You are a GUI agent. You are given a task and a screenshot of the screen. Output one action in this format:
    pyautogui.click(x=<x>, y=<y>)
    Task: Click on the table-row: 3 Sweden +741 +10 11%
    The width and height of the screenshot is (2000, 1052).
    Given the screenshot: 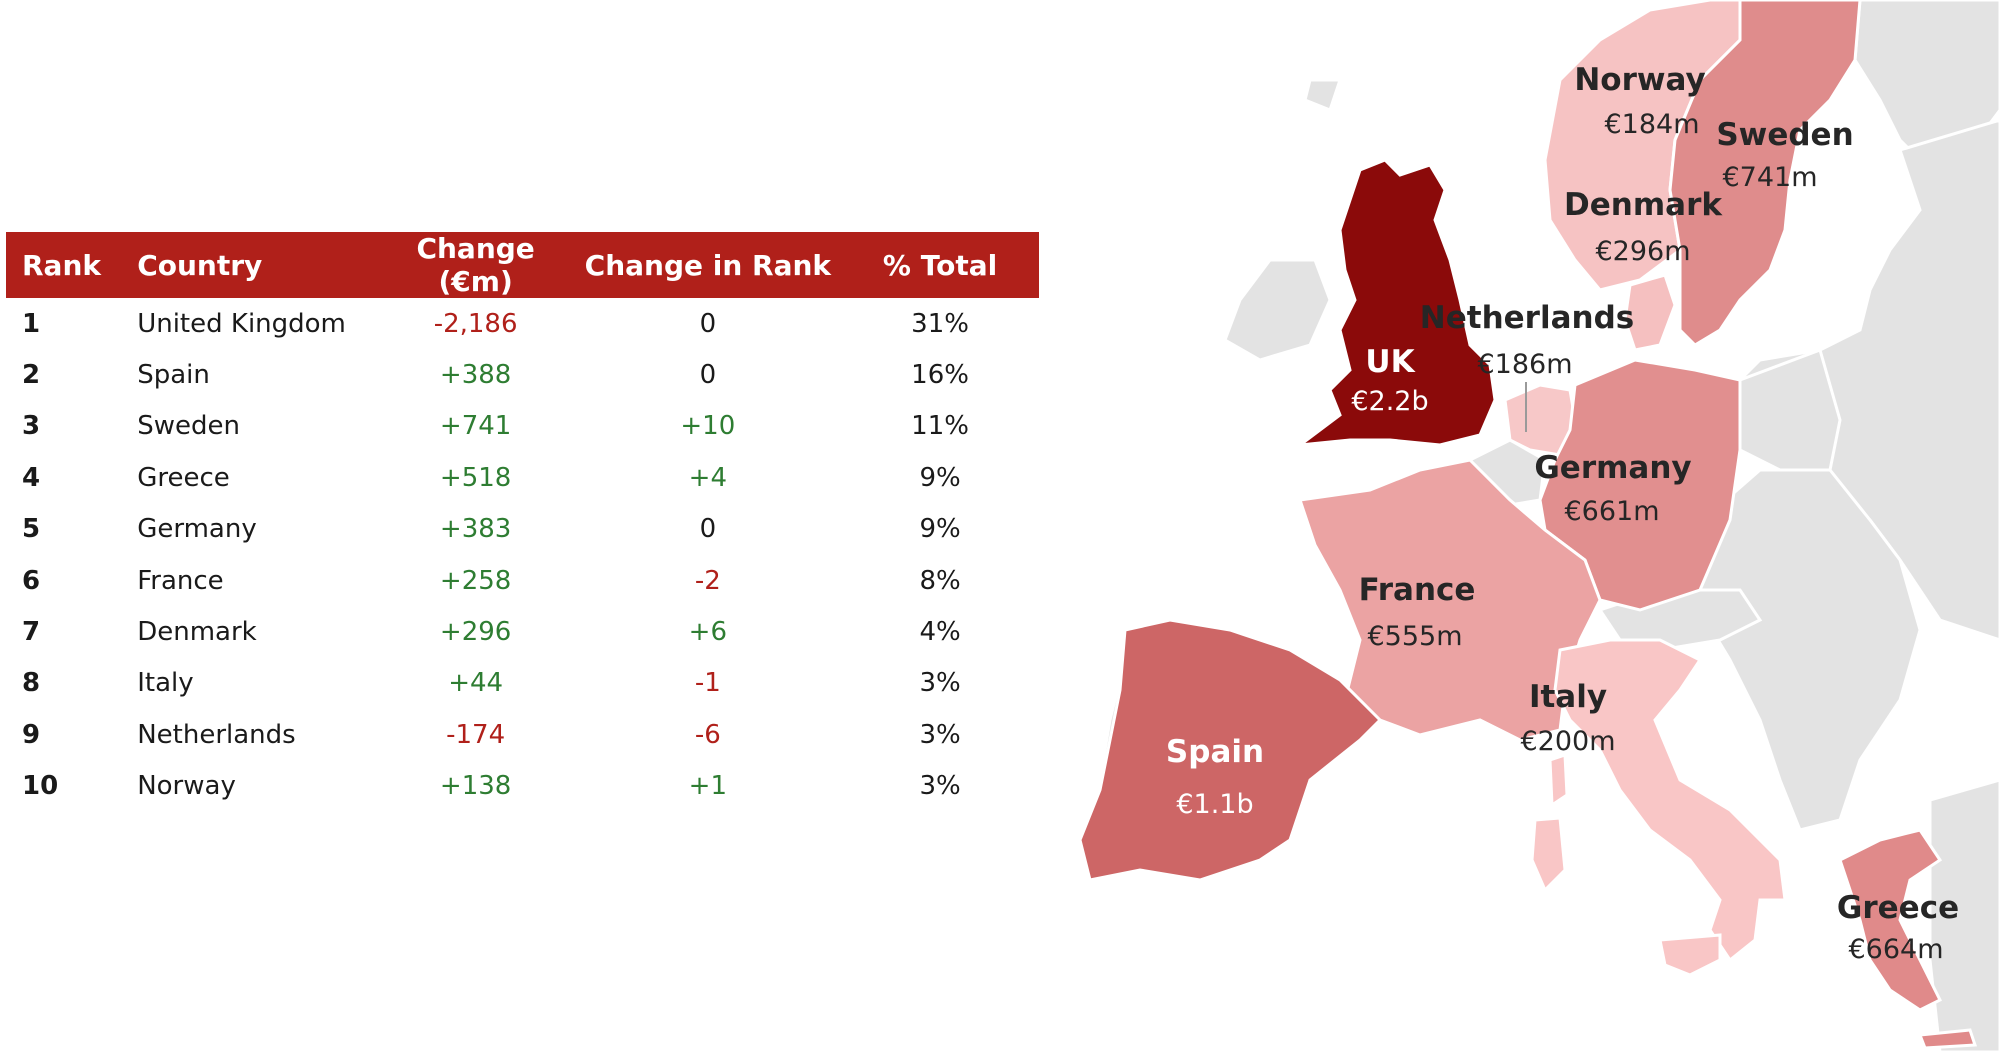 What is the action you would take?
    pyautogui.click(x=522, y=426)
    